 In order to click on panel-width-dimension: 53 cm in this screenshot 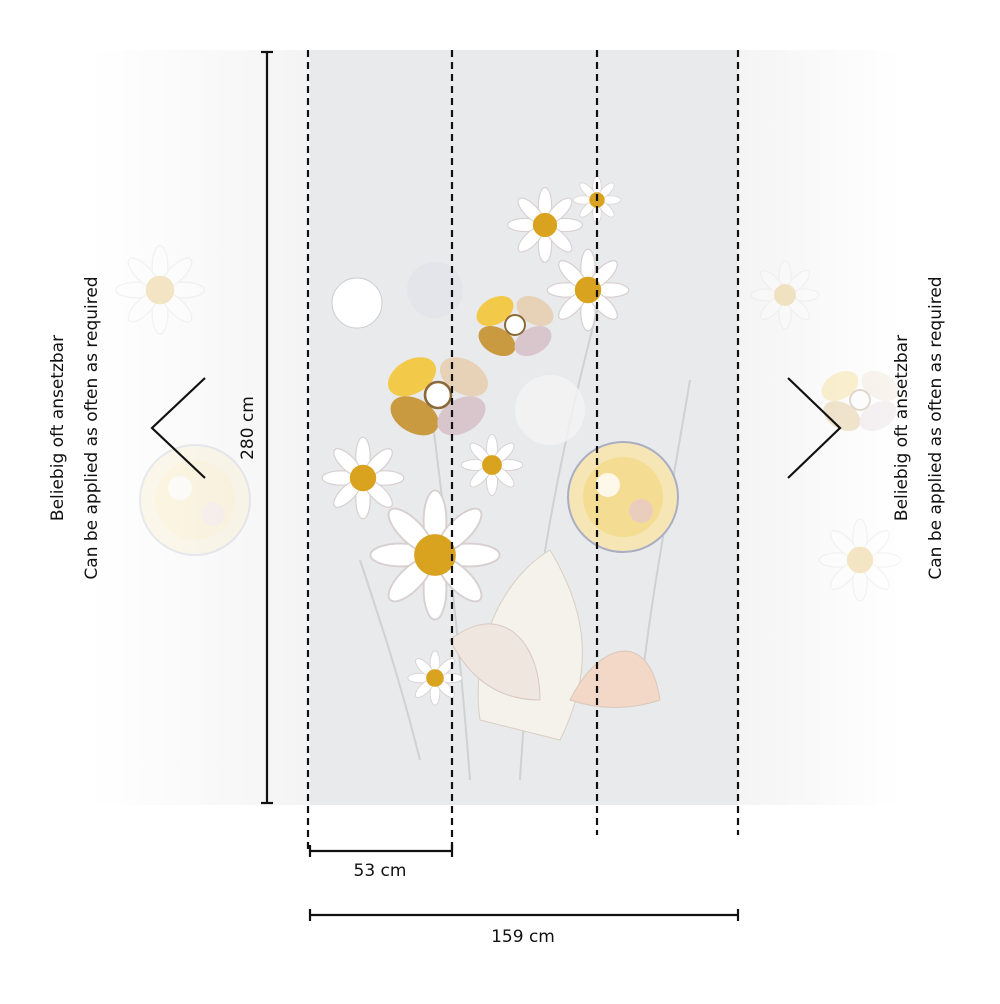, I will do `click(381, 863)`.